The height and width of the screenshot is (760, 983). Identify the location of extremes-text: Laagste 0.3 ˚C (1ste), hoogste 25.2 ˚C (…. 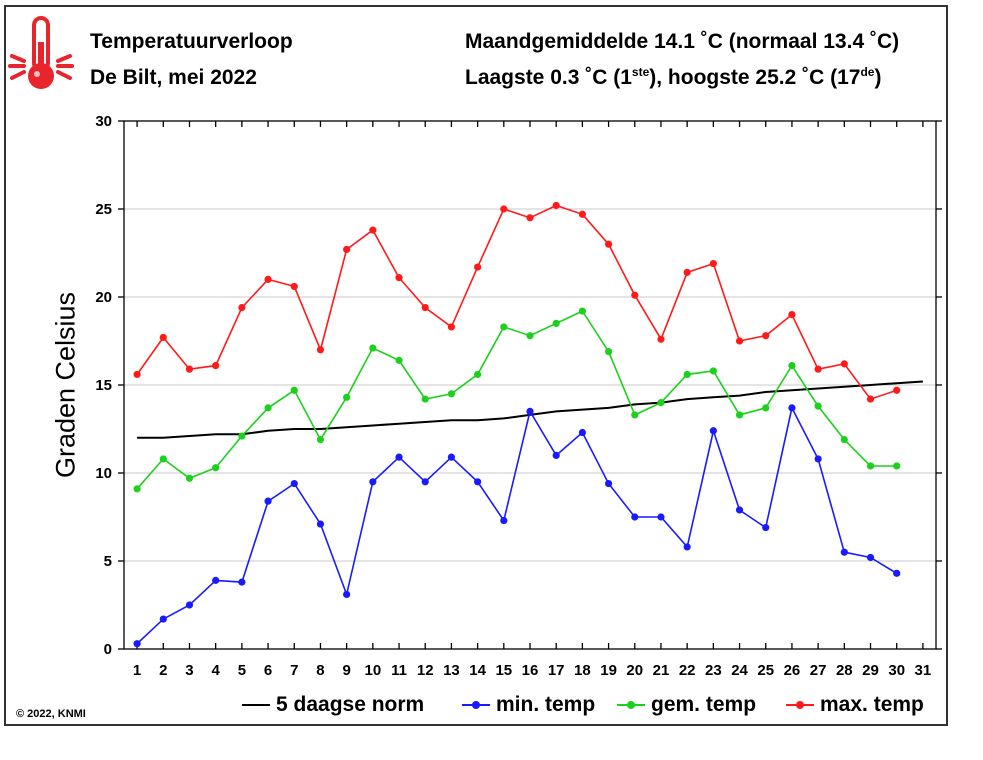
(673, 77).